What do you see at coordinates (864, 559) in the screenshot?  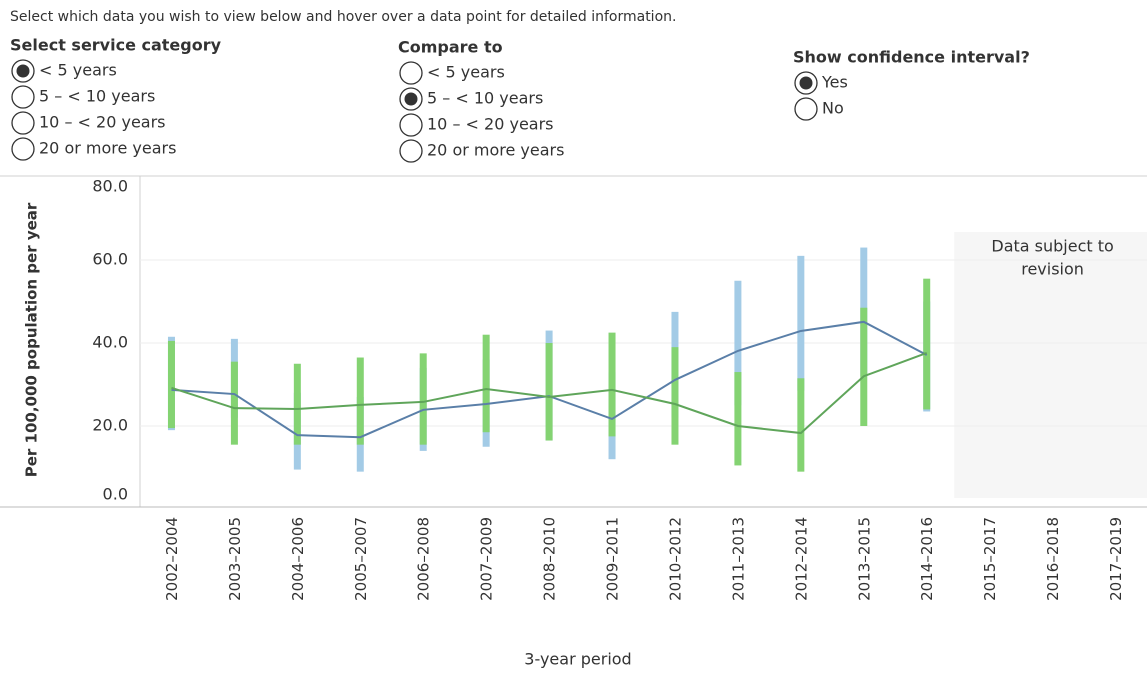 I see `x-tick-label: 2013–2015` at bounding box center [864, 559].